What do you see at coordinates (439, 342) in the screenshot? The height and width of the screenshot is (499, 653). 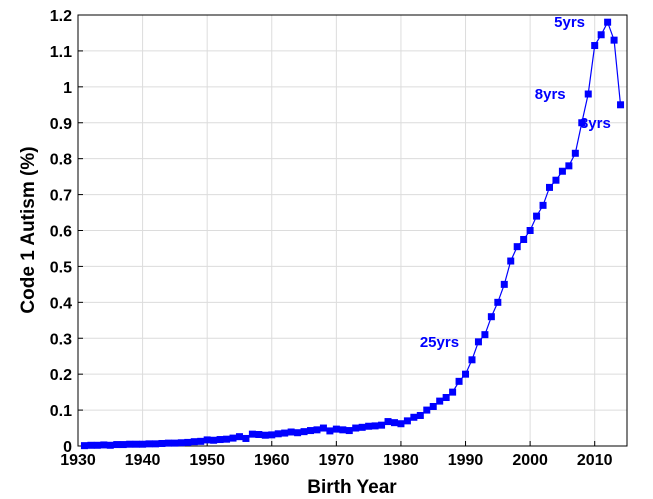 I see `annotation-label: 25yrs` at bounding box center [439, 342].